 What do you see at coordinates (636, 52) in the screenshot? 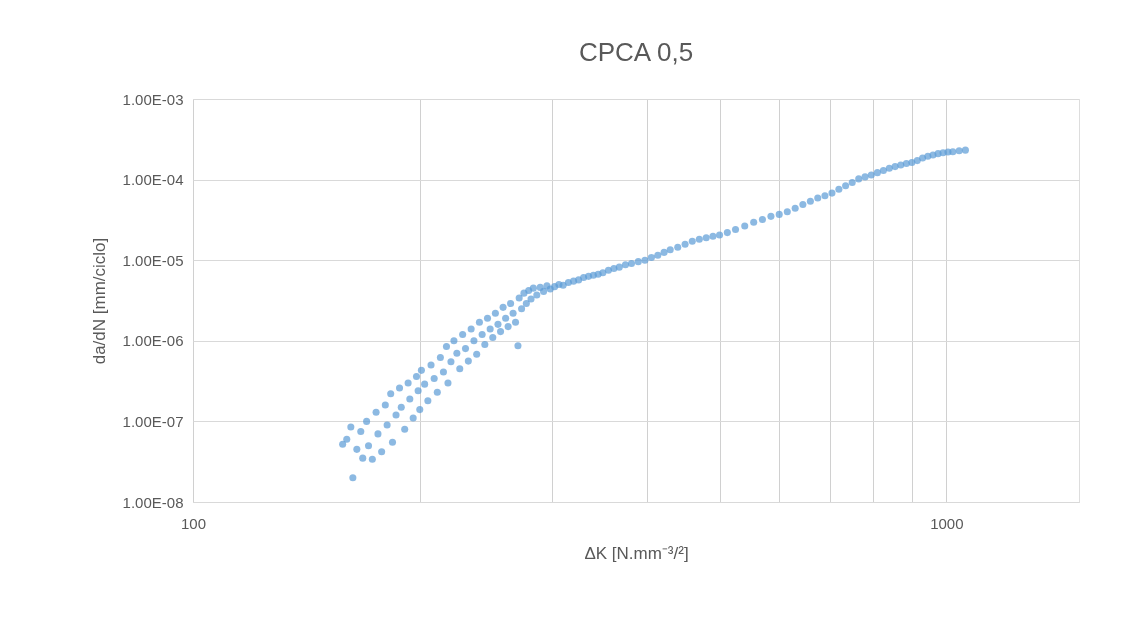
I see `chart-title: CPCA 0,5` at bounding box center [636, 52].